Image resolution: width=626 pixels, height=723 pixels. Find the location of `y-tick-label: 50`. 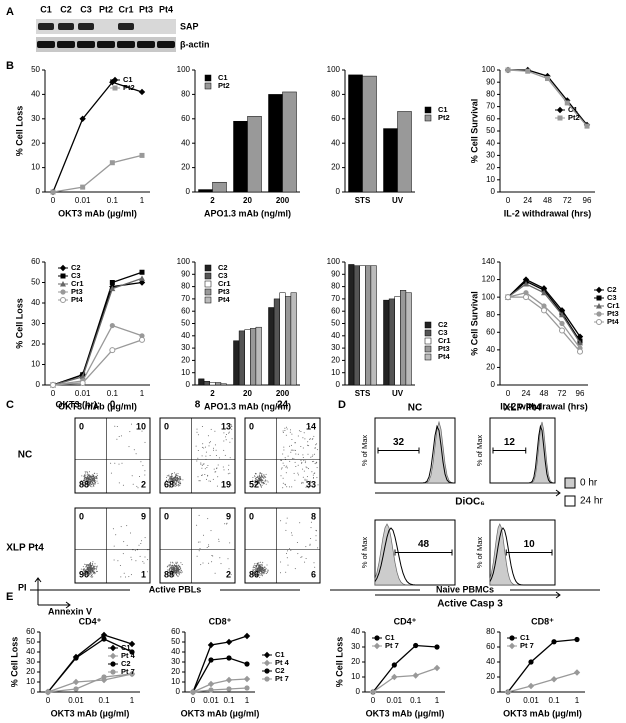

y-tick-label: 50 is located at coordinates (35, 282).